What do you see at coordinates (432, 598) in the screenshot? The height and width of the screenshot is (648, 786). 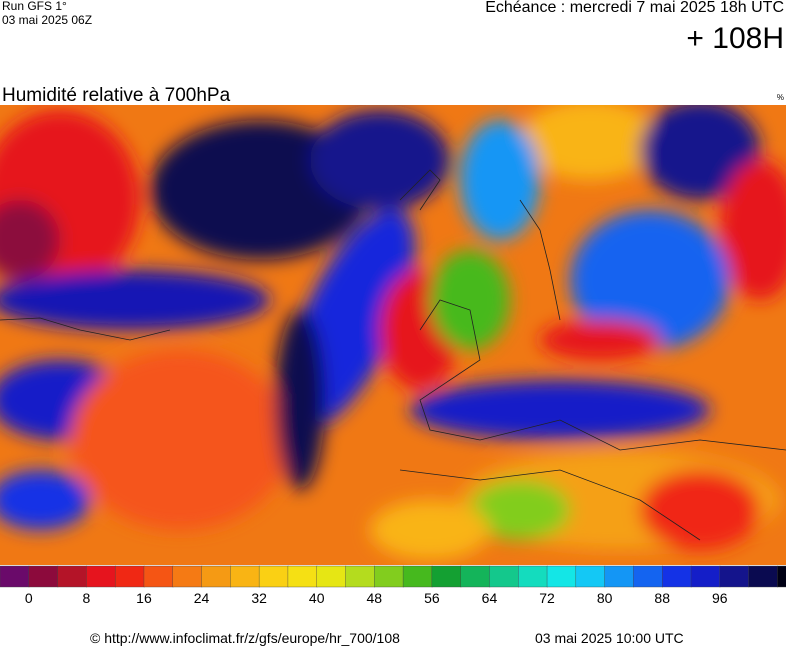 I see `legend-label: 56` at bounding box center [432, 598].